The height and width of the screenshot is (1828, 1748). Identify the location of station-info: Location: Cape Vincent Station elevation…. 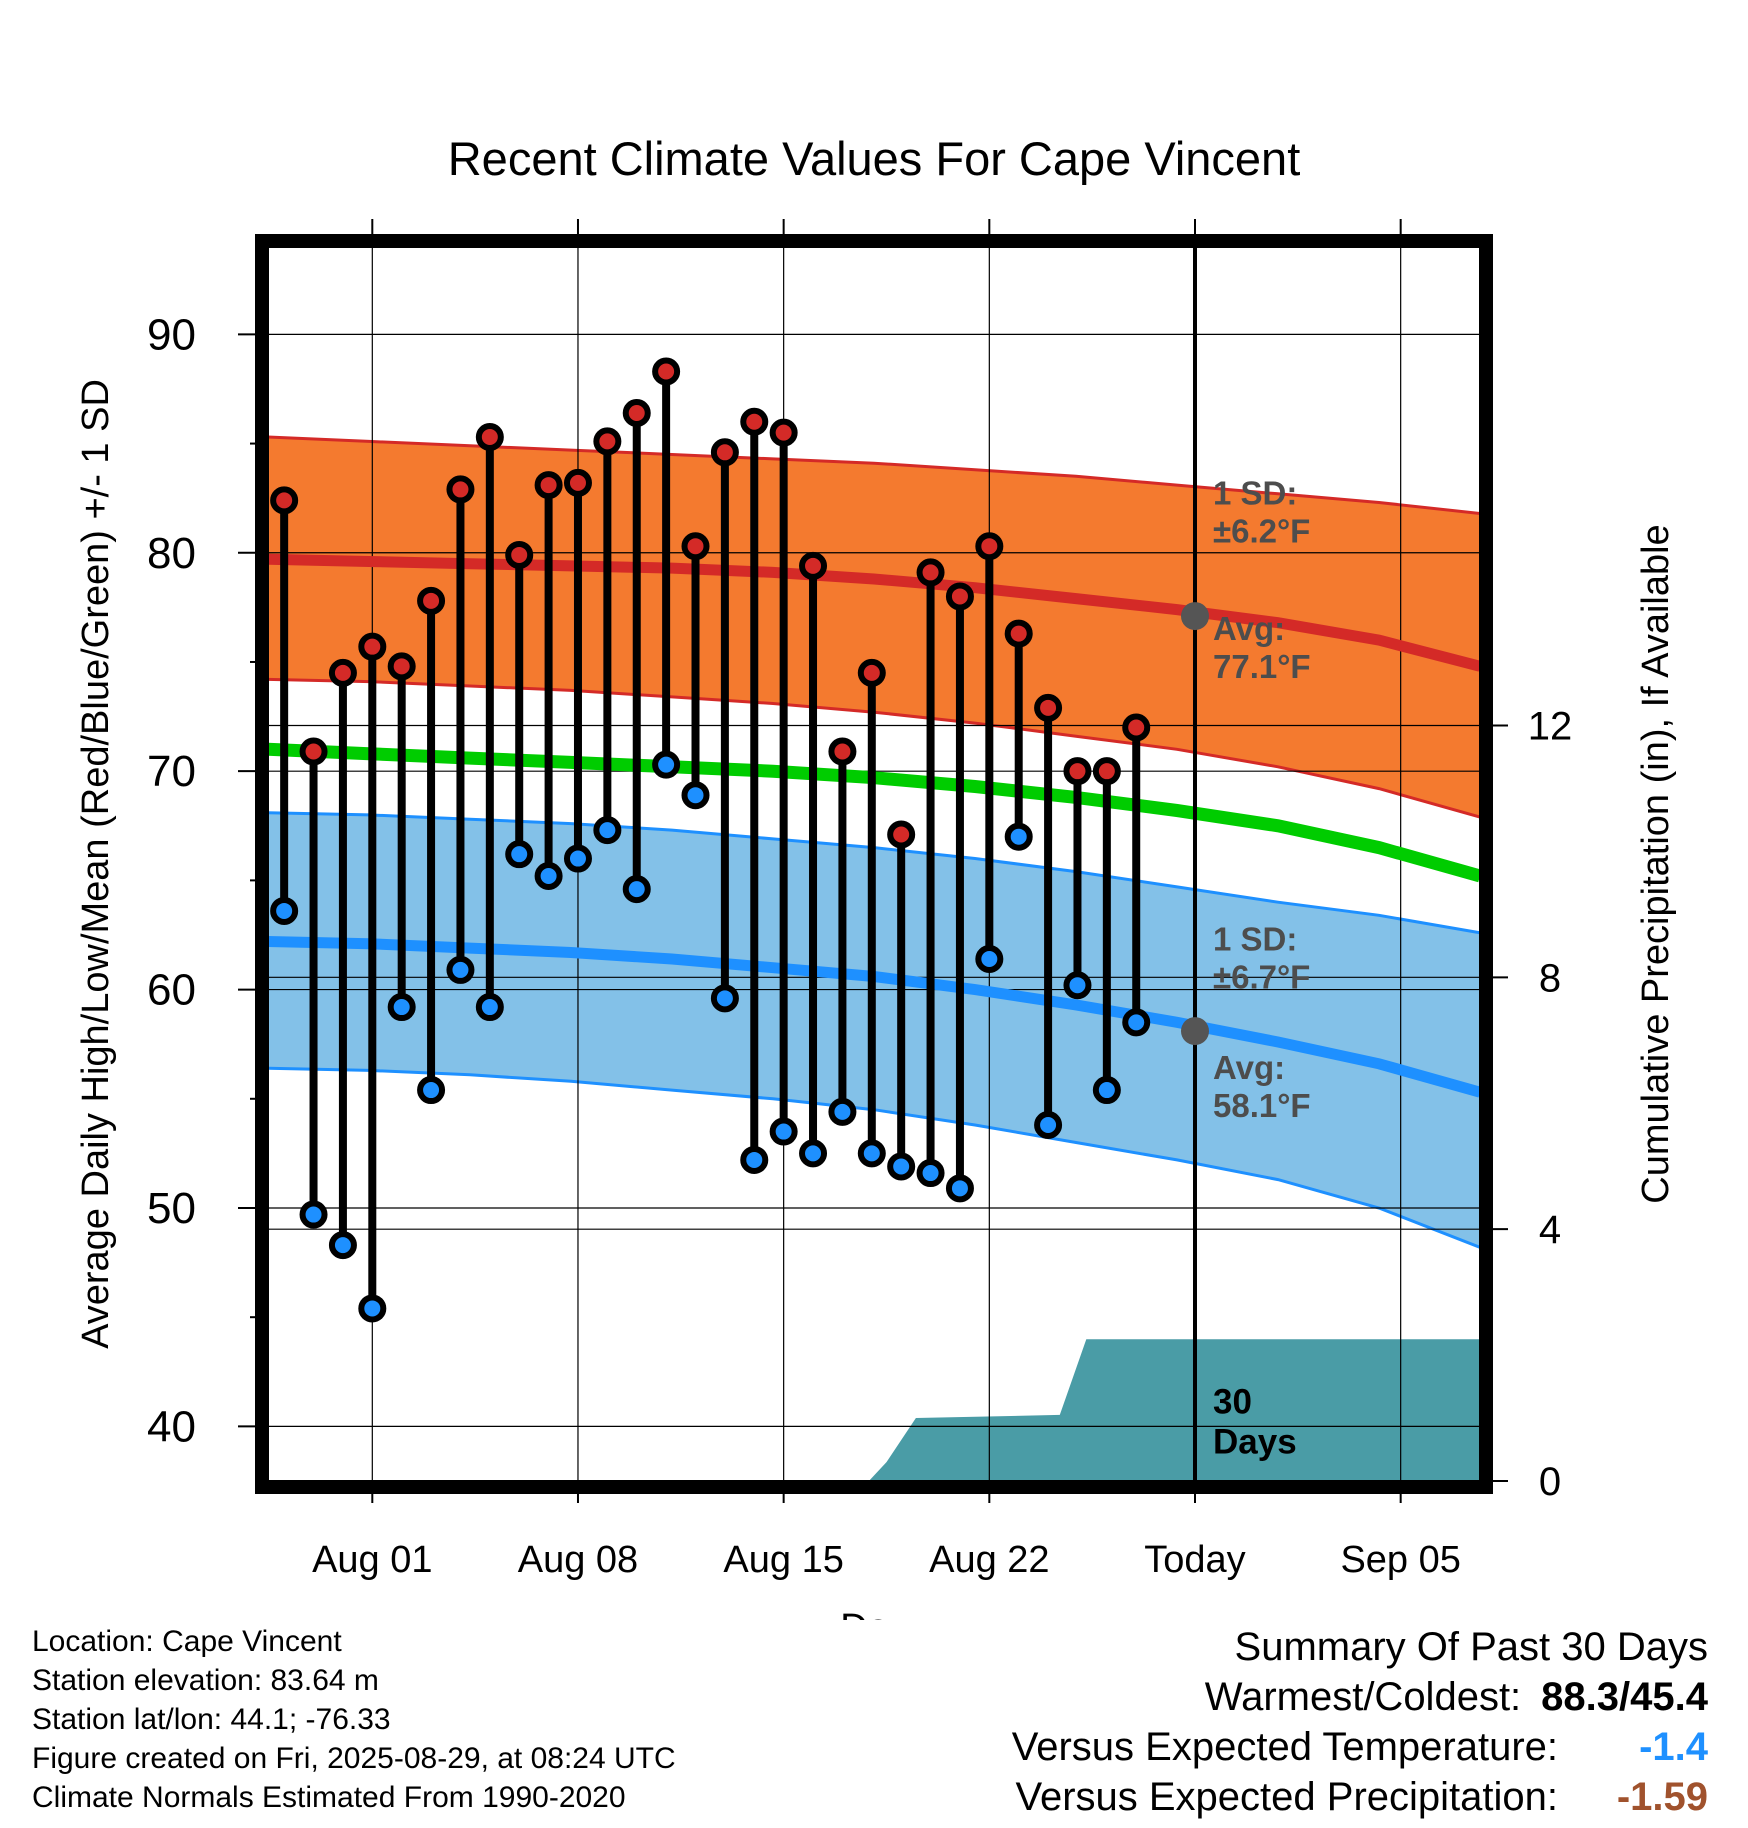
(354, 1719).